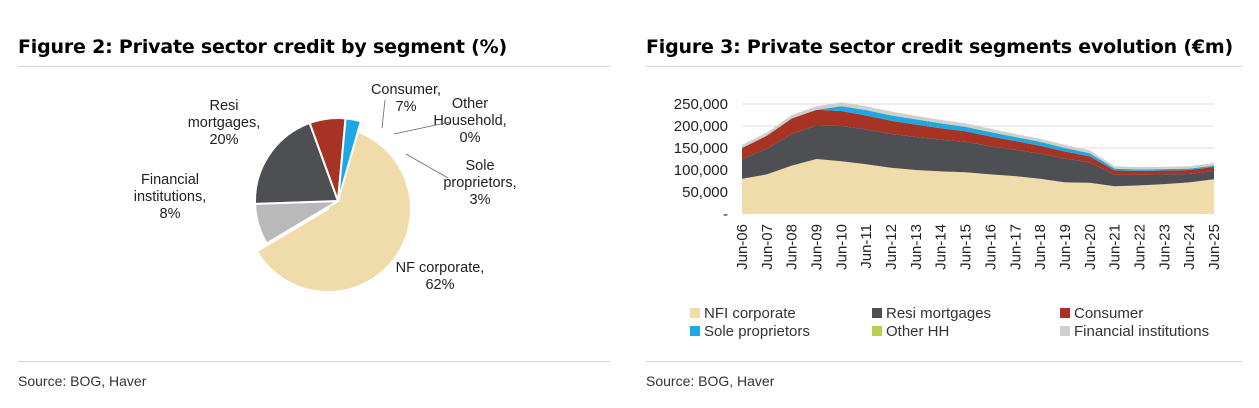 The width and height of the screenshot is (1259, 408). What do you see at coordinates (725, 214) in the screenshot?
I see `y-tick-label: -` at bounding box center [725, 214].